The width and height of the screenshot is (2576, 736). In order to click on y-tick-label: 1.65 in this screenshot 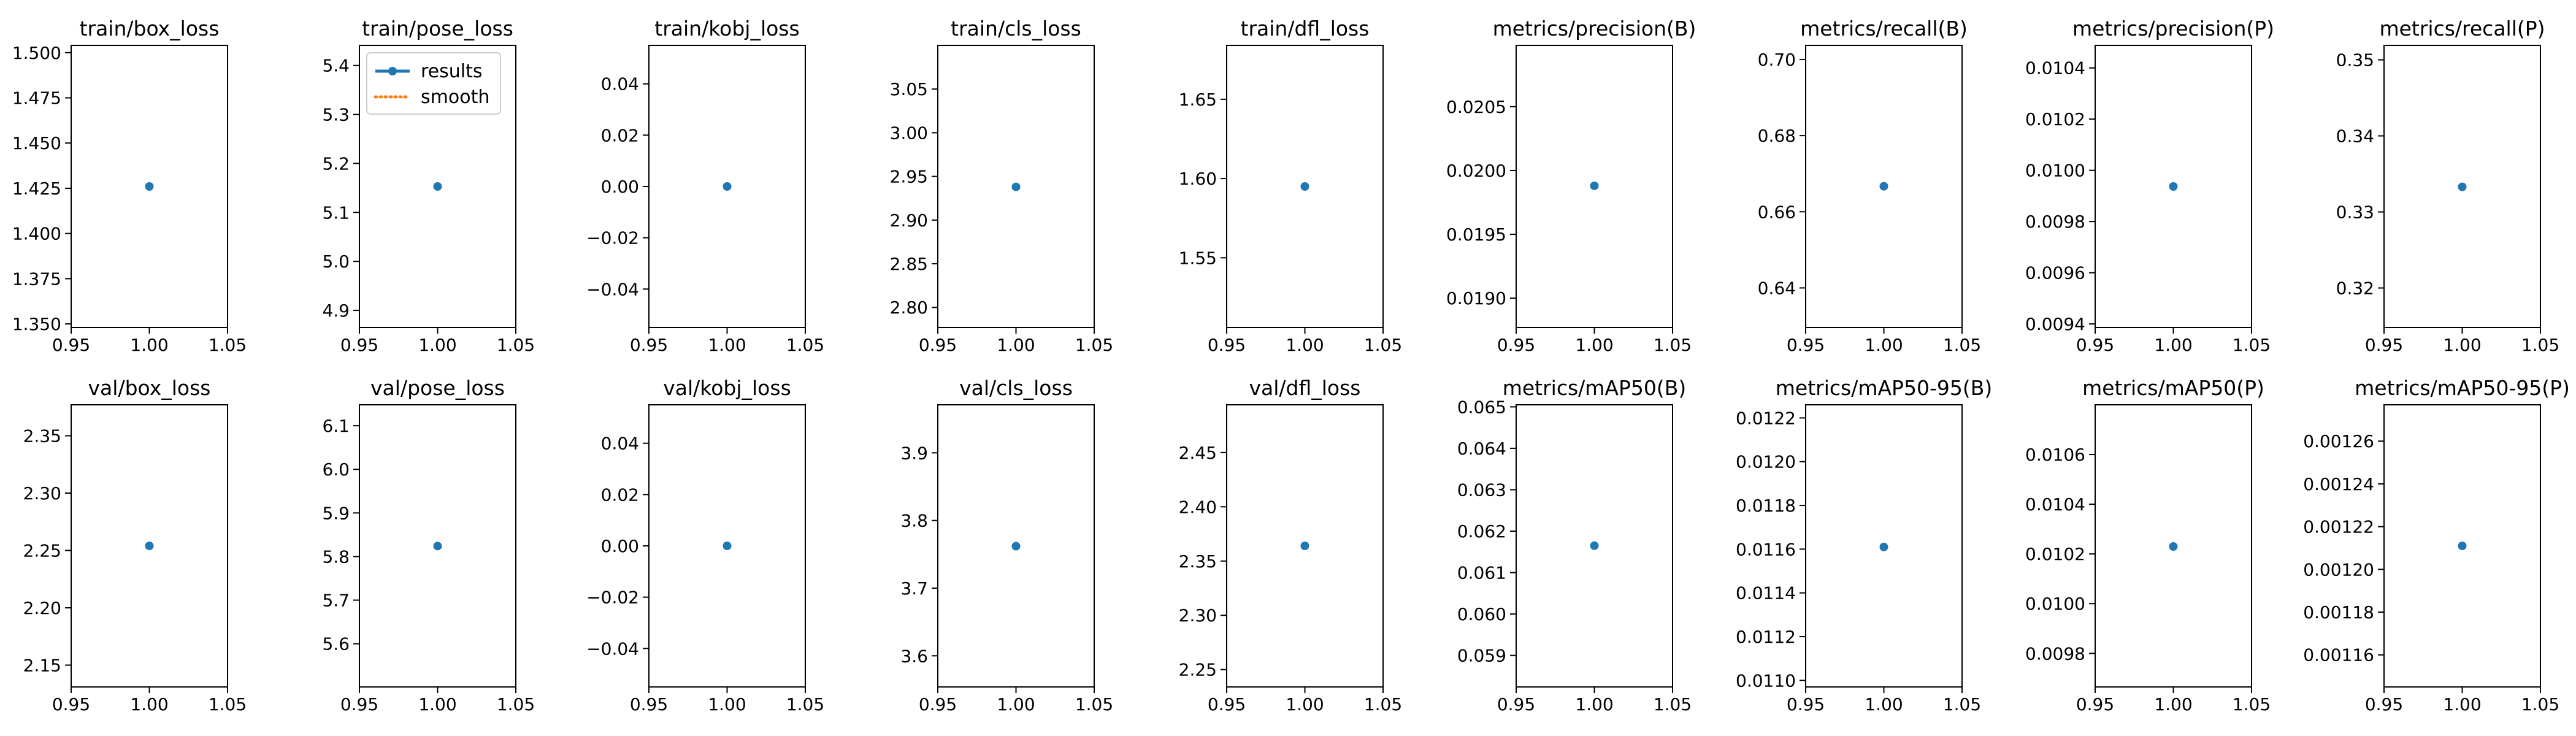, I will do `click(1198, 100)`.